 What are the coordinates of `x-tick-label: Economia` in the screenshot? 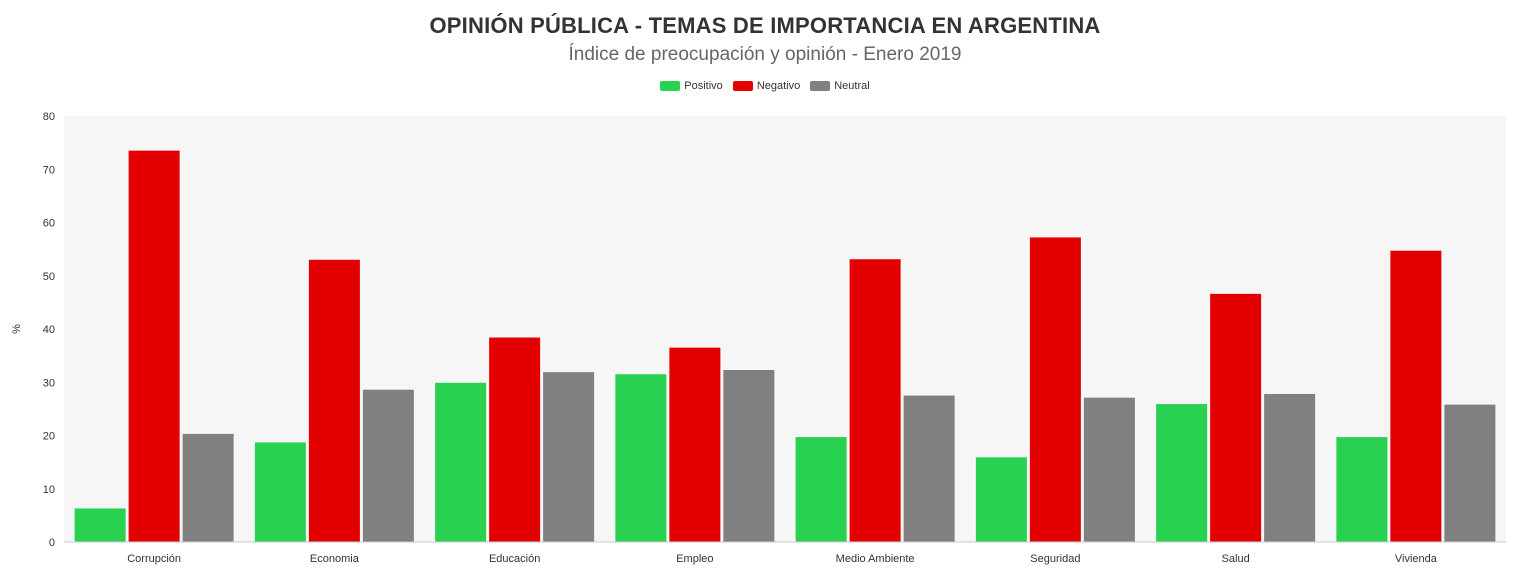 It's located at (335, 559).